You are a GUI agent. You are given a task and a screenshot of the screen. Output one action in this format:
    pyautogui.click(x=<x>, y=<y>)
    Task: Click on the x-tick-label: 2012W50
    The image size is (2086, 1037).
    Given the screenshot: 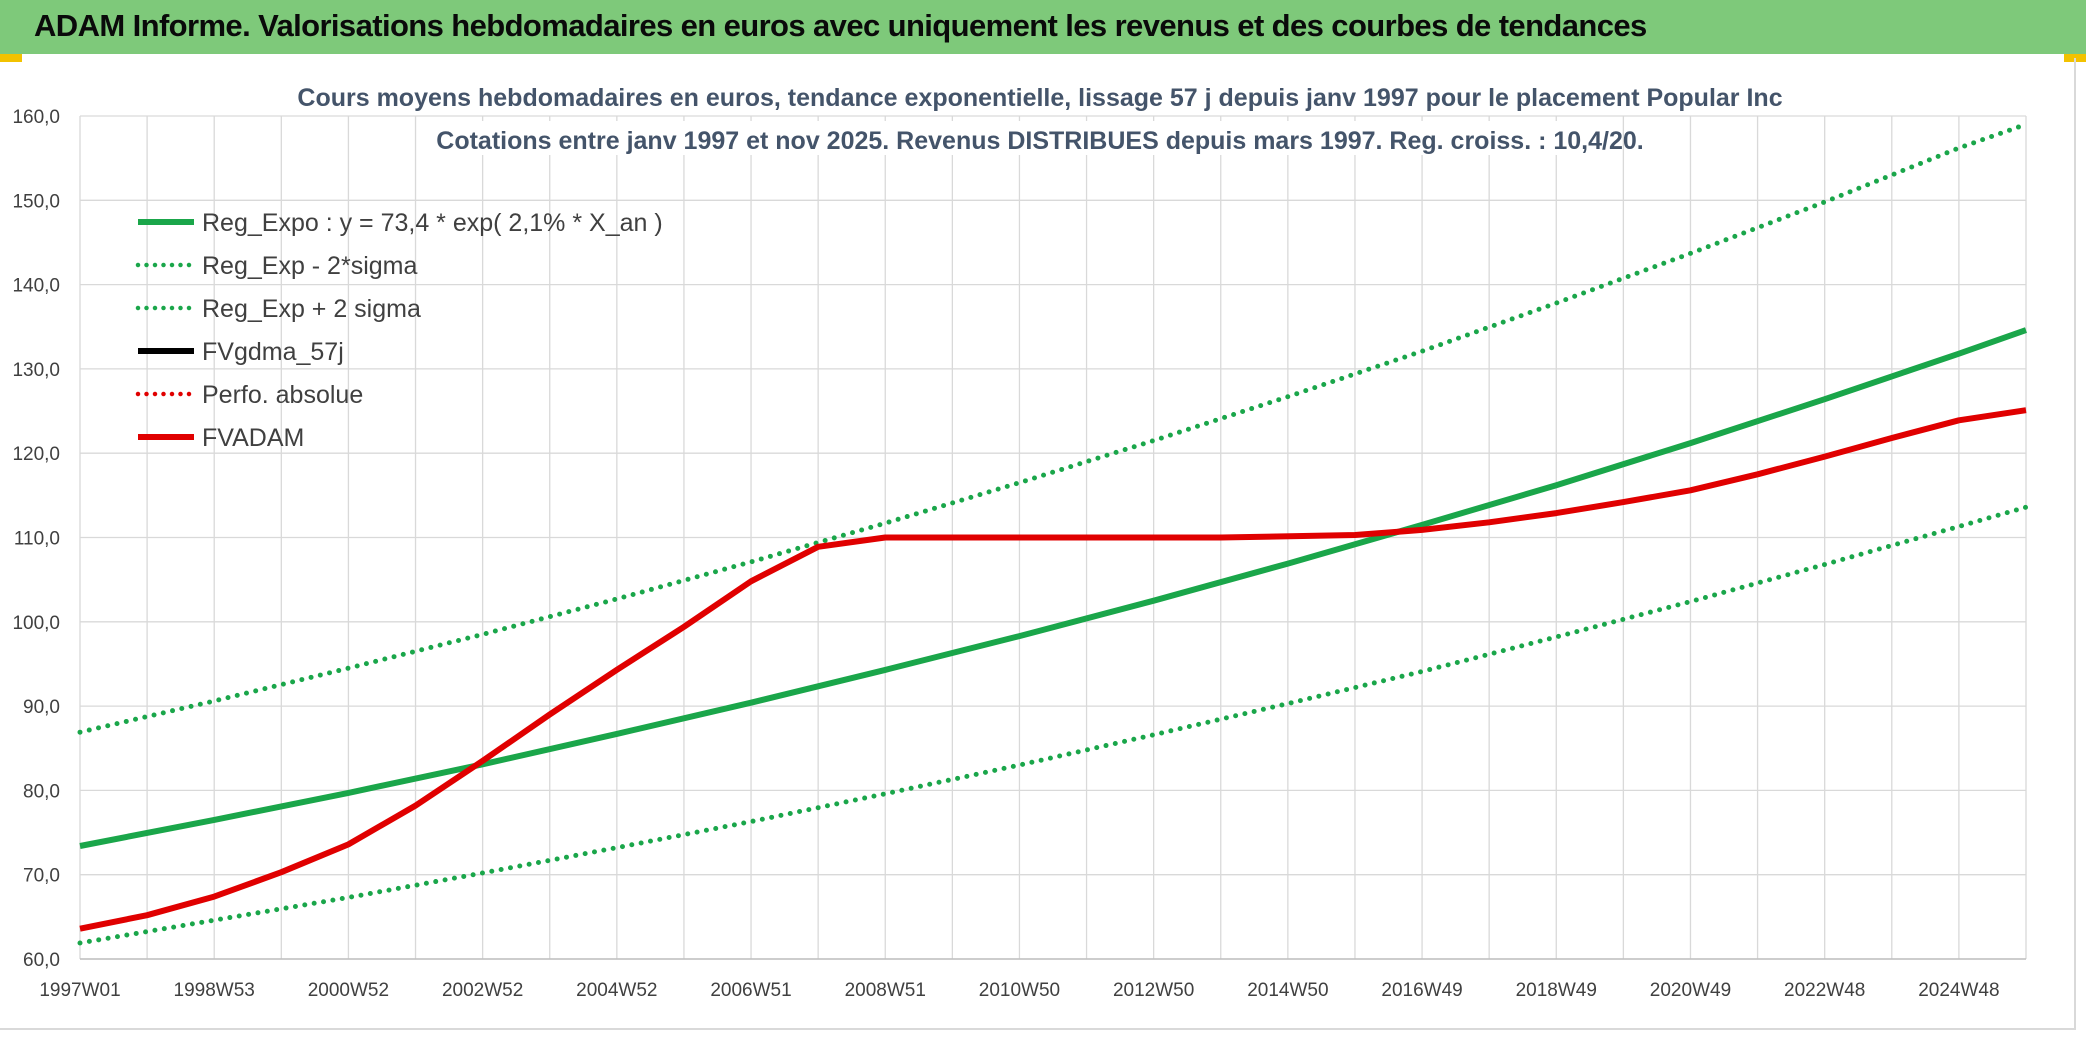 What is the action you would take?
    pyautogui.click(x=1153, y=990)
    